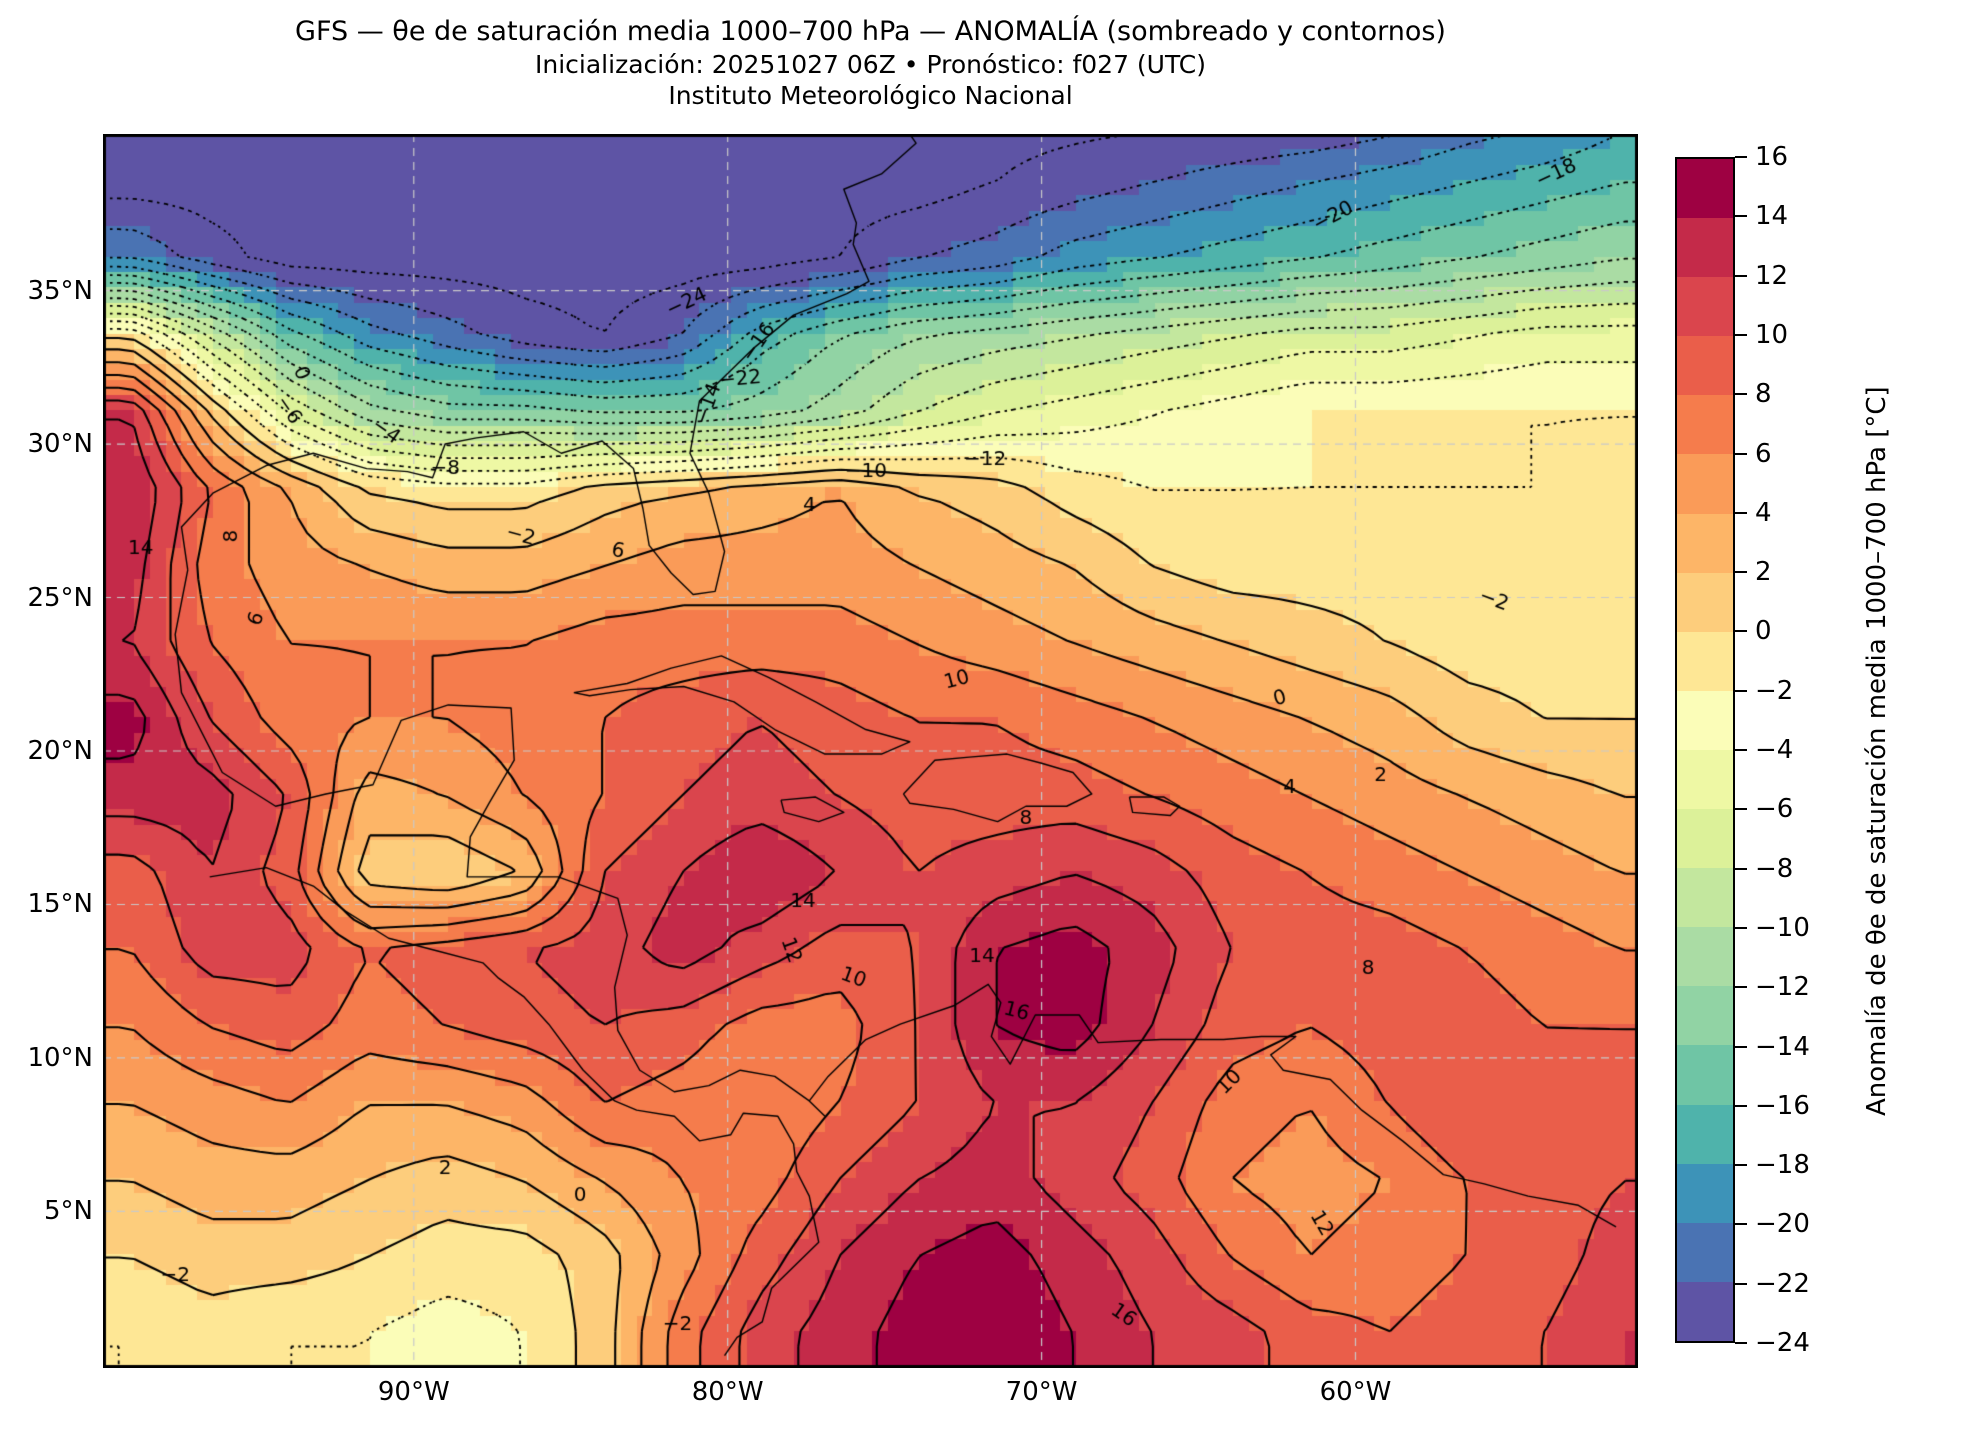 This screenshot has height=1440, width=1980. Describe the element at coordinates (413, 1392) in the screenshot. I see `lon-tick-label: 90°W` at that location.